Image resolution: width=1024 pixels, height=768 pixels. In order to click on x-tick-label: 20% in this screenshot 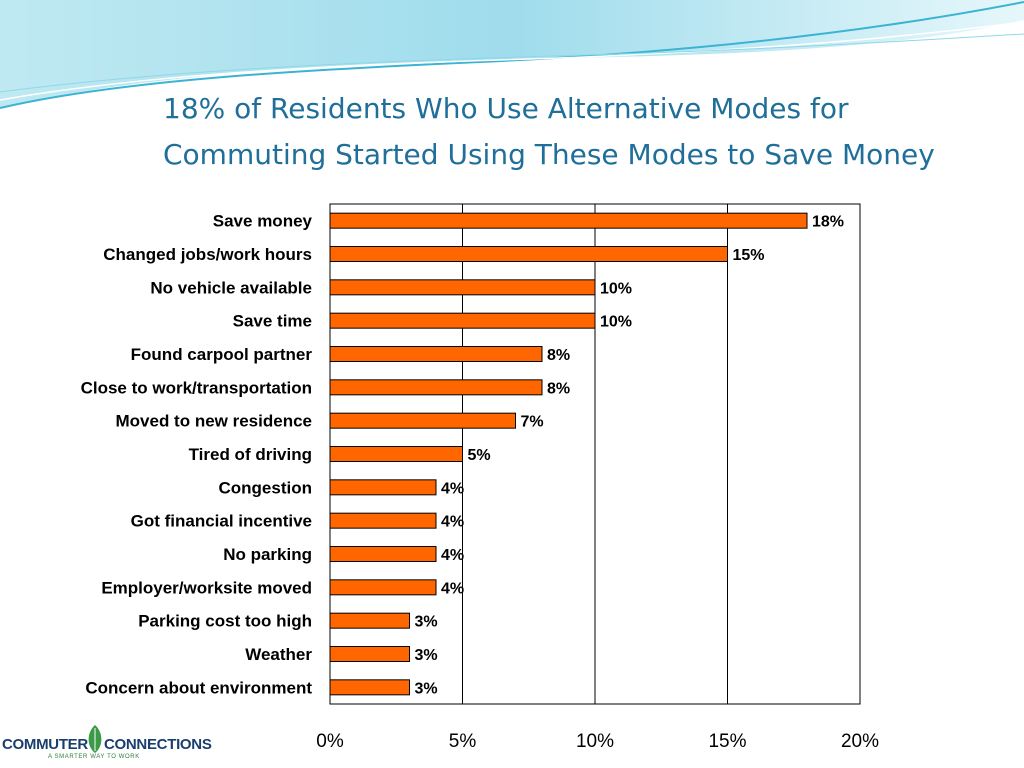, I will do `click(860, 741)`.